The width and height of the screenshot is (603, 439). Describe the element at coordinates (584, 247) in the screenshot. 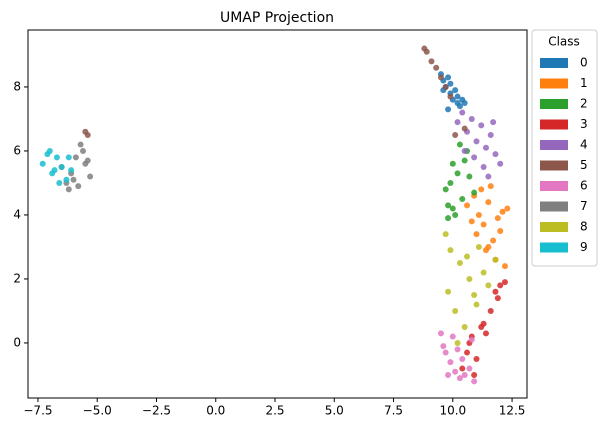

I see `legend-label: 9` at that location.